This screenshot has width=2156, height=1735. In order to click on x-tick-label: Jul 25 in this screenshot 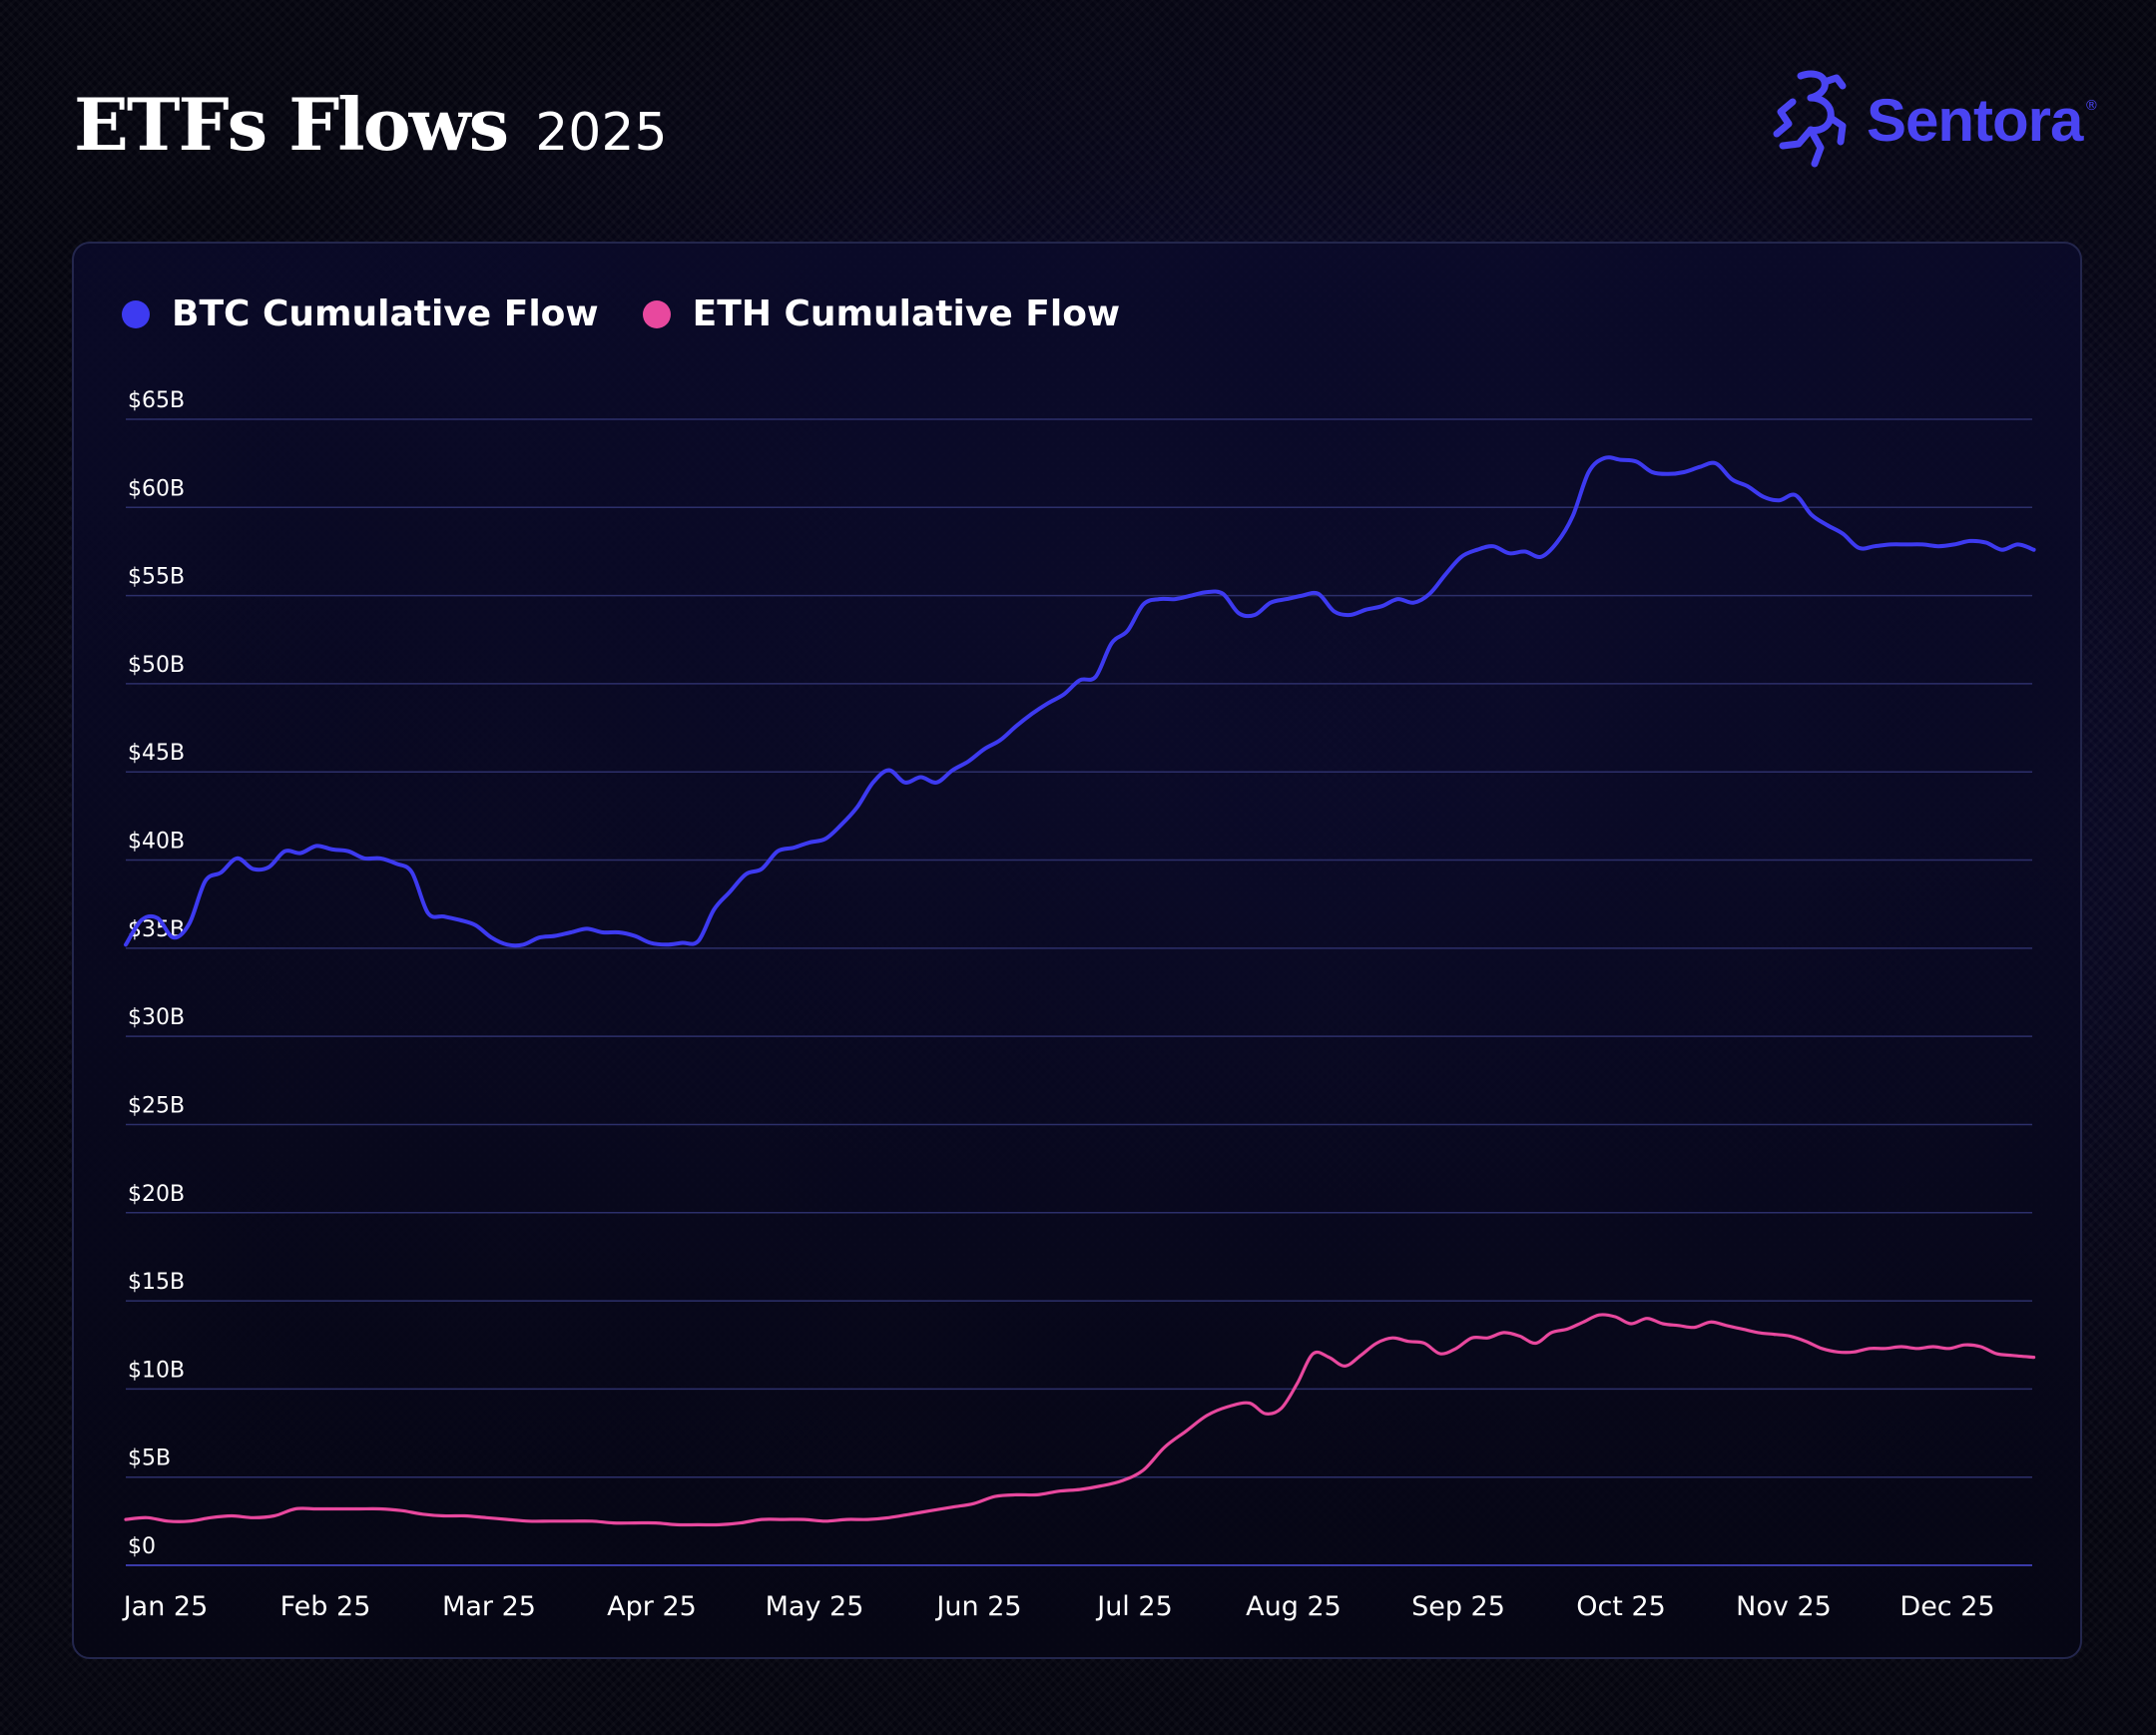, I will do `click(1134, 1606)`.